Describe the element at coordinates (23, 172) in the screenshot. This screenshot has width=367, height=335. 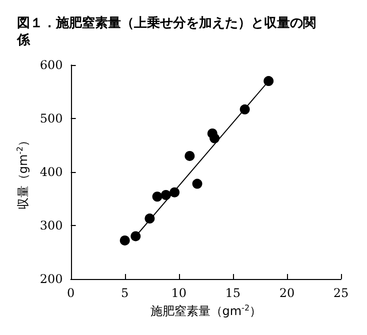
I see `y-axis-title: 収量（gm-2）` at that location.